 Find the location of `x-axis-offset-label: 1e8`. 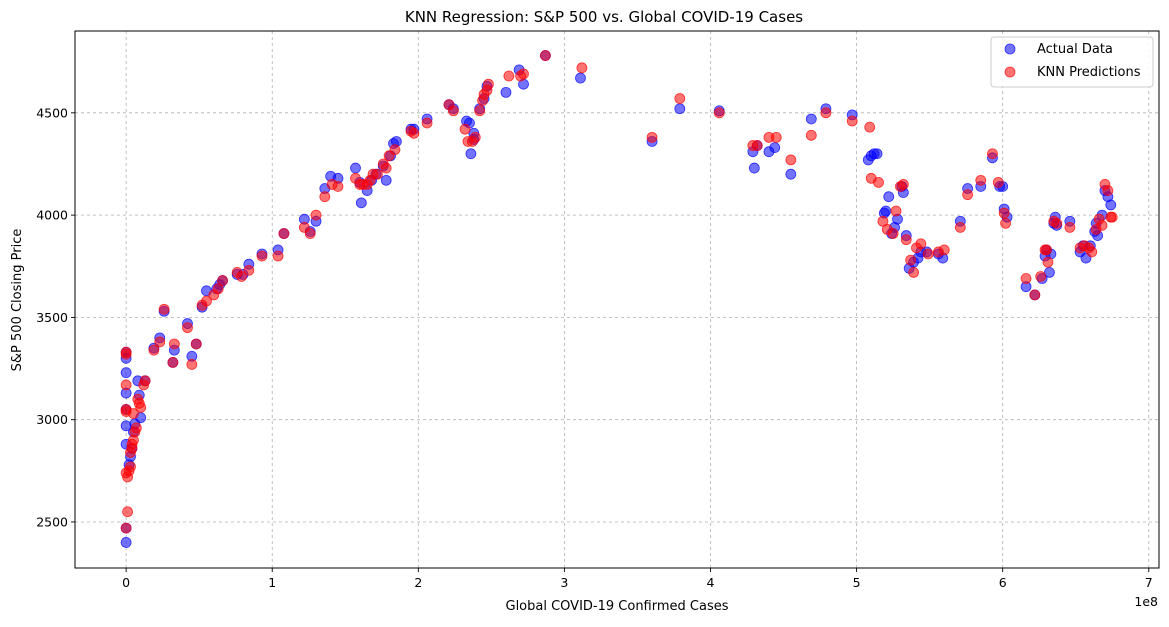

x-axis-offset-label: 1e8 is located at coordinates (1146, 601).